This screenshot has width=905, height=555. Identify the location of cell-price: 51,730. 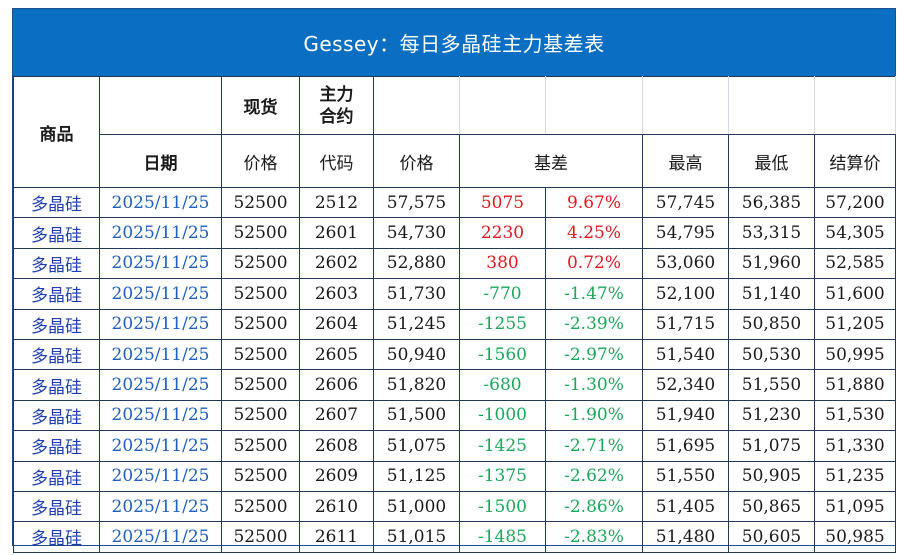
(416, 294).